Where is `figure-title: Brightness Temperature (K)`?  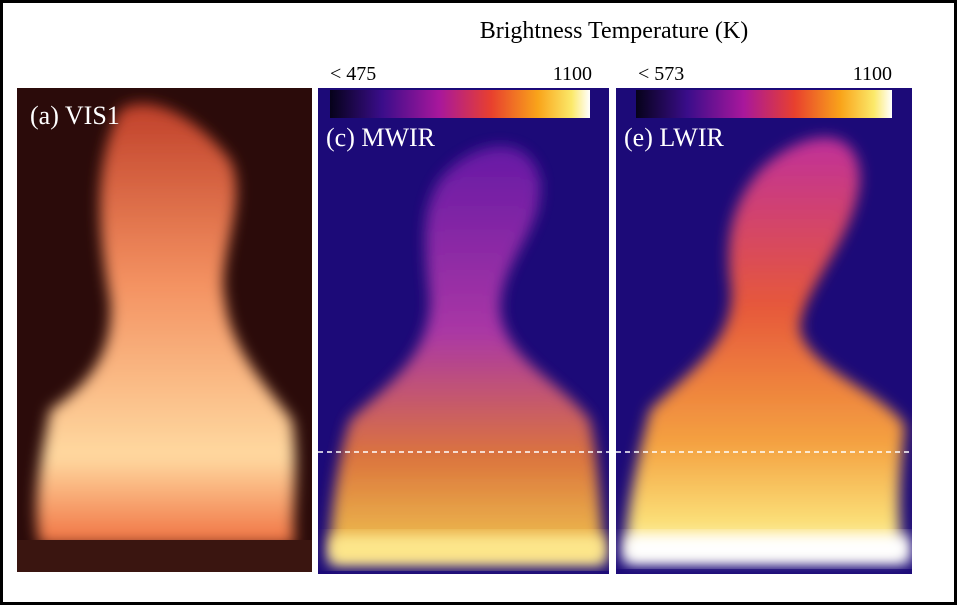 figure-title: Brightness Temperature (K) is located at coordinates (614, 31).